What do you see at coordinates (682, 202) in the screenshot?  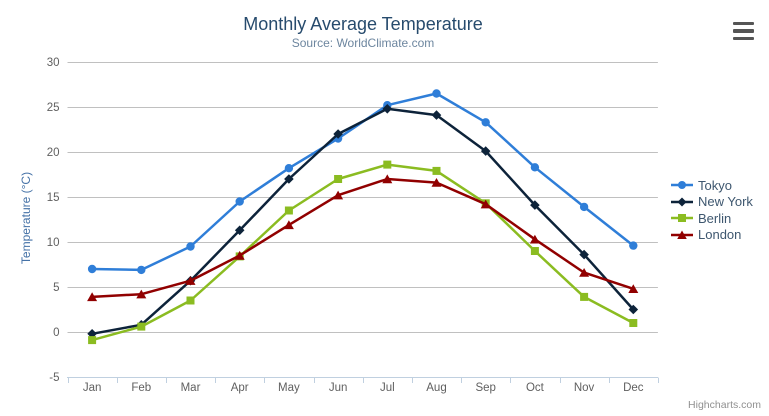 I see `legend-marker-new-york-icon` at bounding box center [682, 202].